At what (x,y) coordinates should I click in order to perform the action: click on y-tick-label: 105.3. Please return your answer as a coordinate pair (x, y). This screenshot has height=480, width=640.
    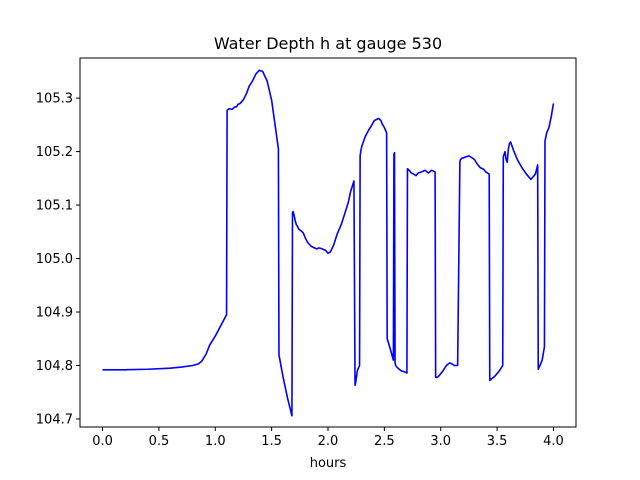
    Looking at the image, I should click on (54, 99).